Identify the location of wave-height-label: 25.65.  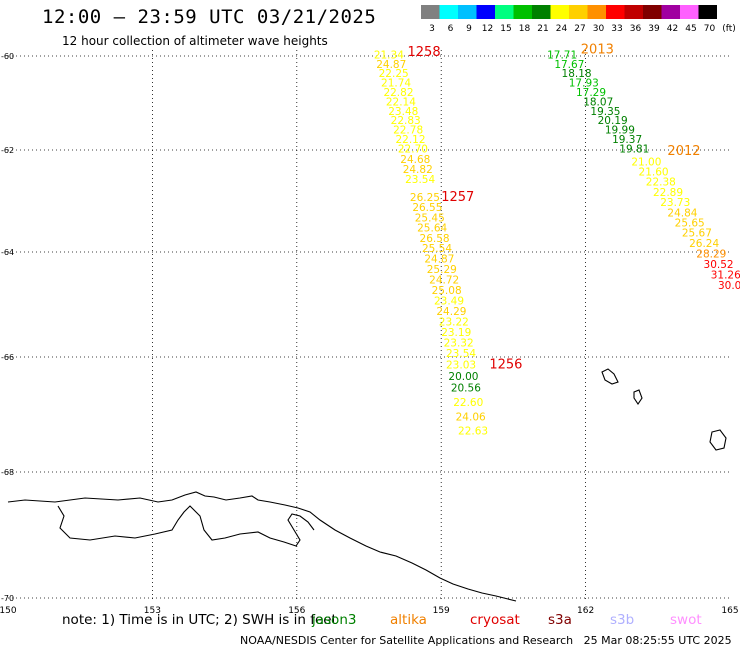
(690, 224).